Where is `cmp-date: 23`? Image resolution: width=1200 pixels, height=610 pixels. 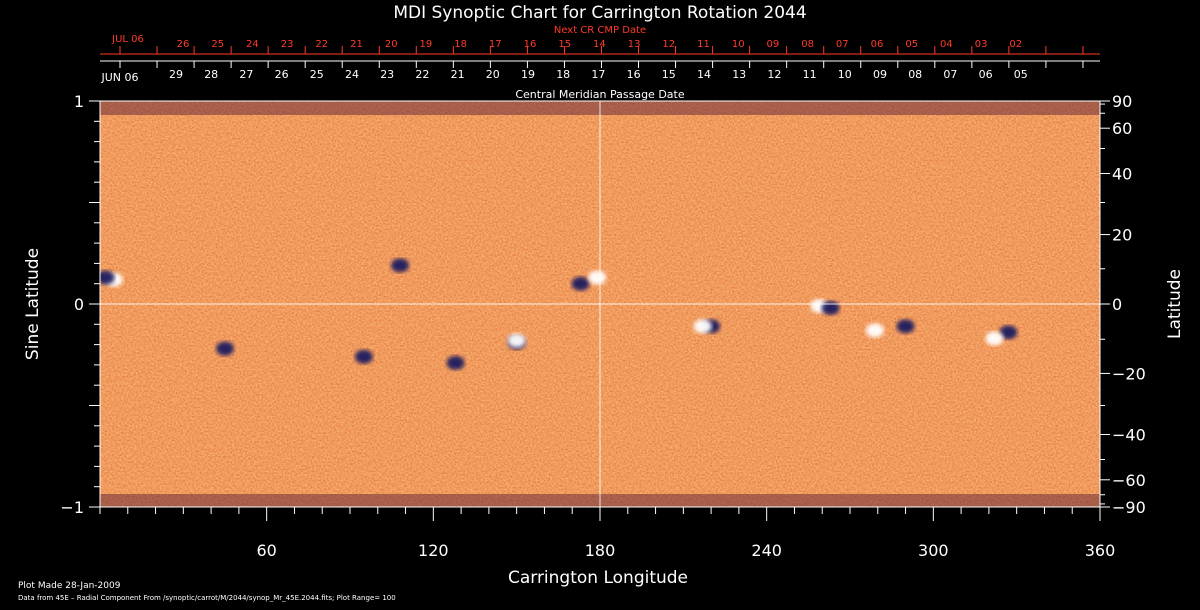
cmp-date: 23 is located at coordinates (387, 74).